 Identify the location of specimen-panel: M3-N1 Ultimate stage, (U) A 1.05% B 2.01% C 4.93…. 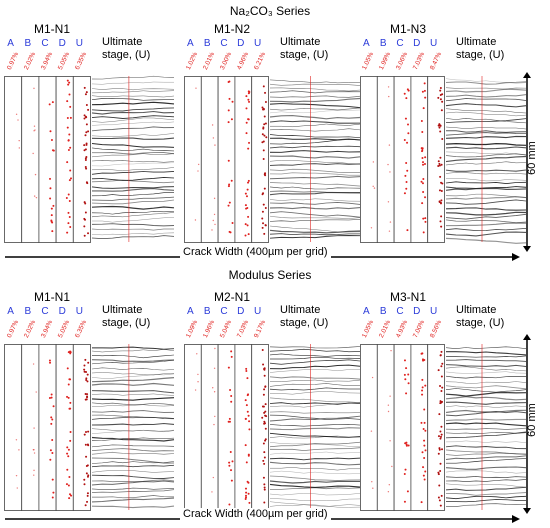
(442, 405).